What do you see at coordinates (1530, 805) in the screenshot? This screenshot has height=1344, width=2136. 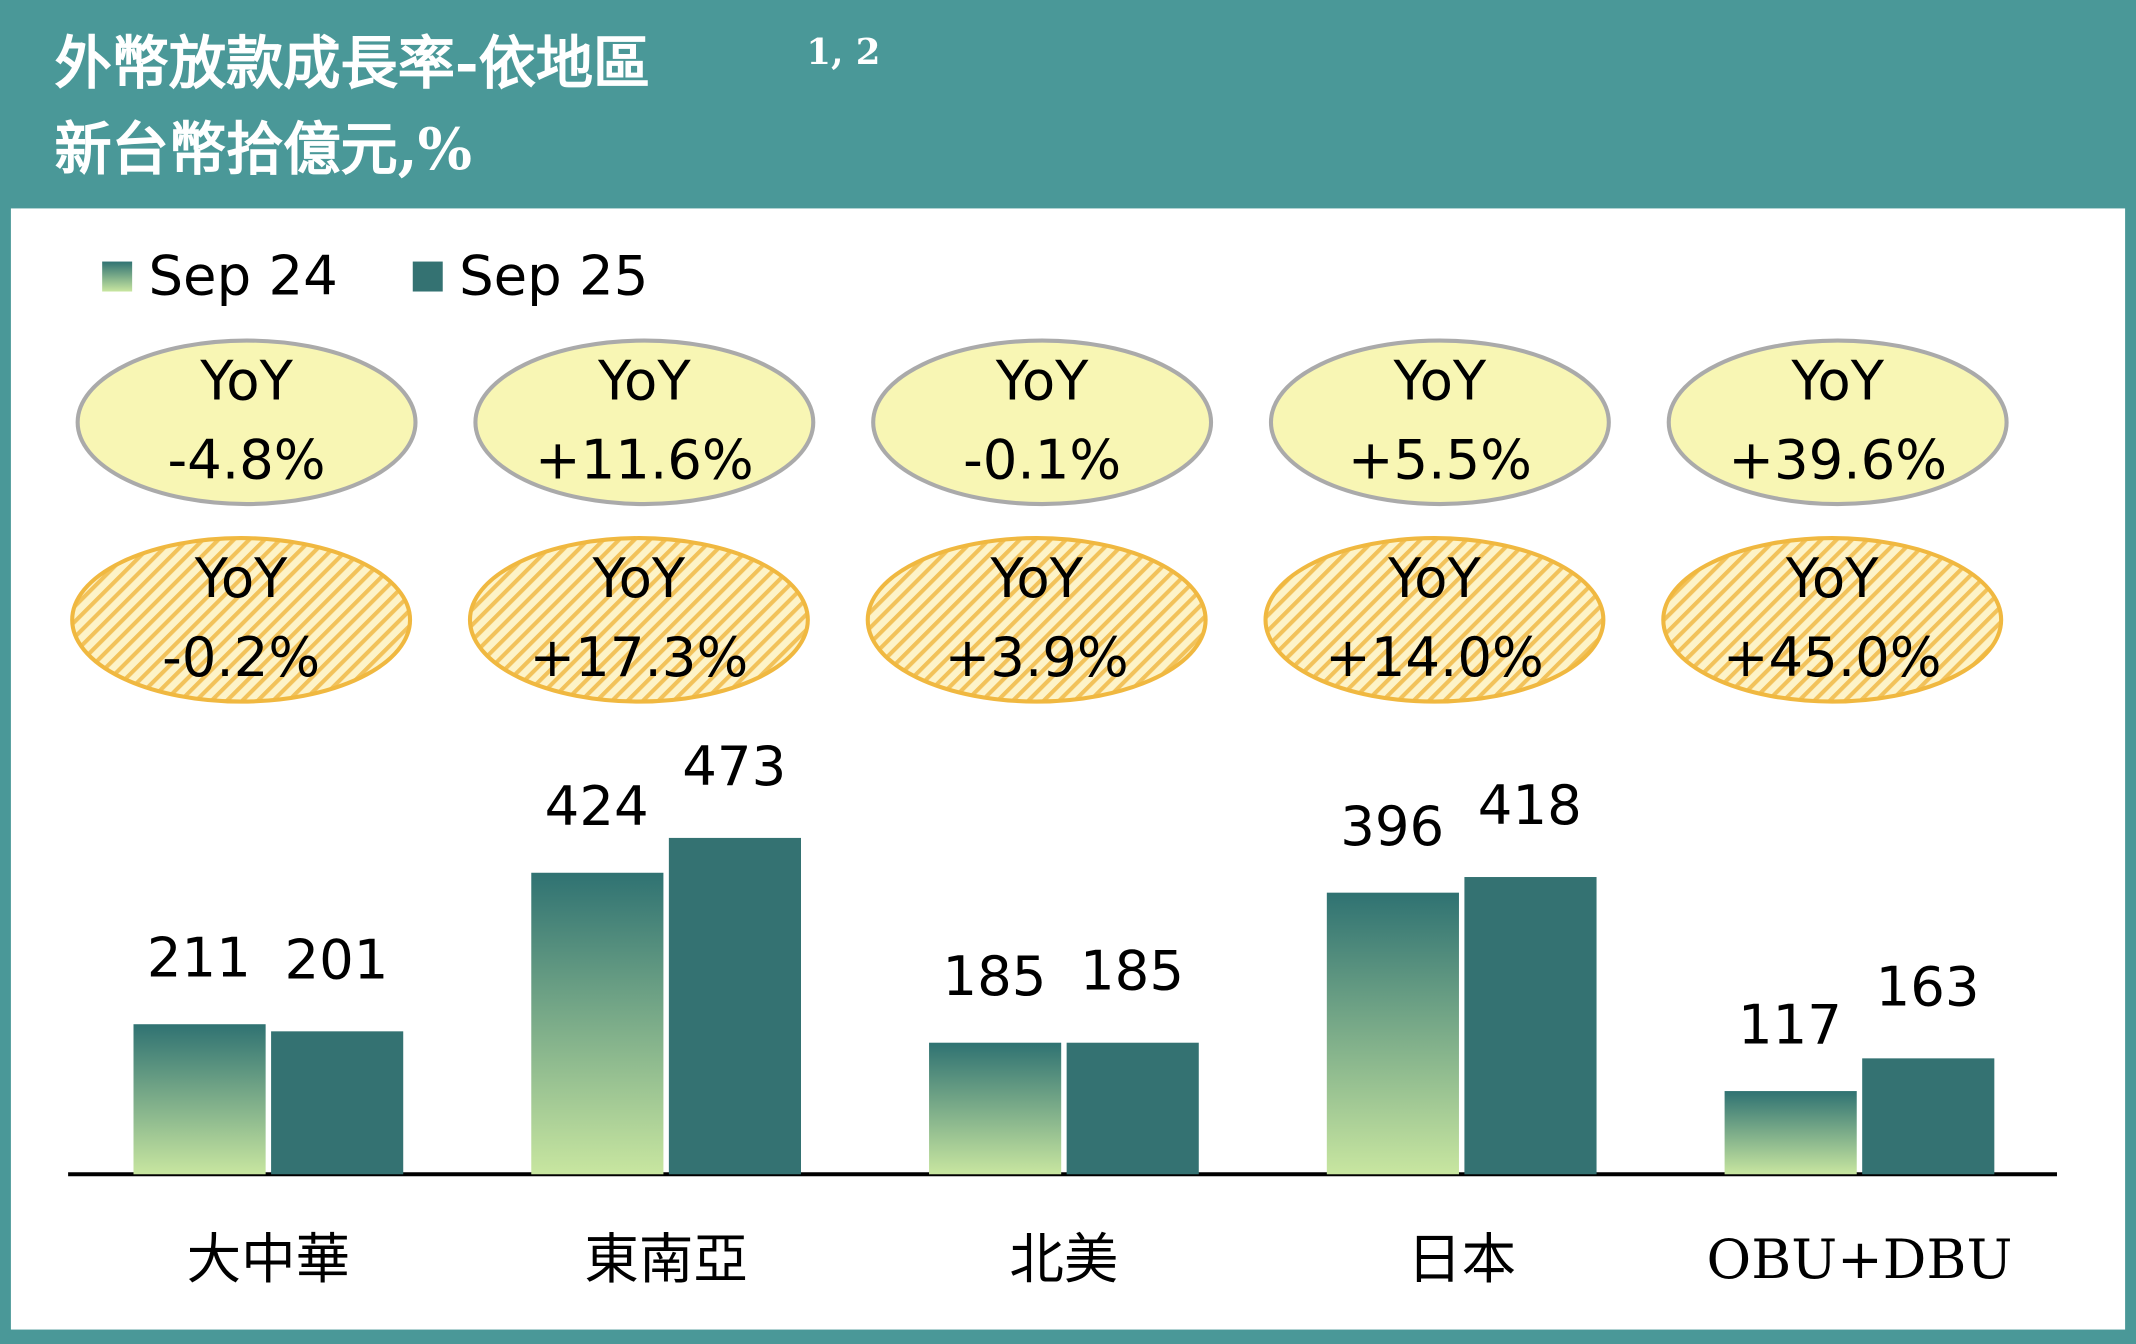 I see `value-label: 418` at bounding box center [1530, 805].